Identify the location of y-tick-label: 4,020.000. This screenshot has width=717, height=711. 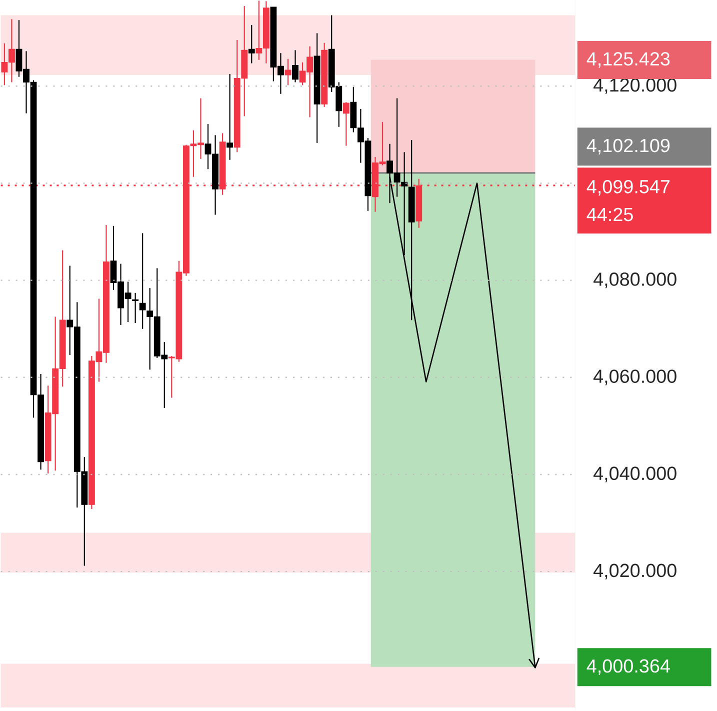
(634, 572).